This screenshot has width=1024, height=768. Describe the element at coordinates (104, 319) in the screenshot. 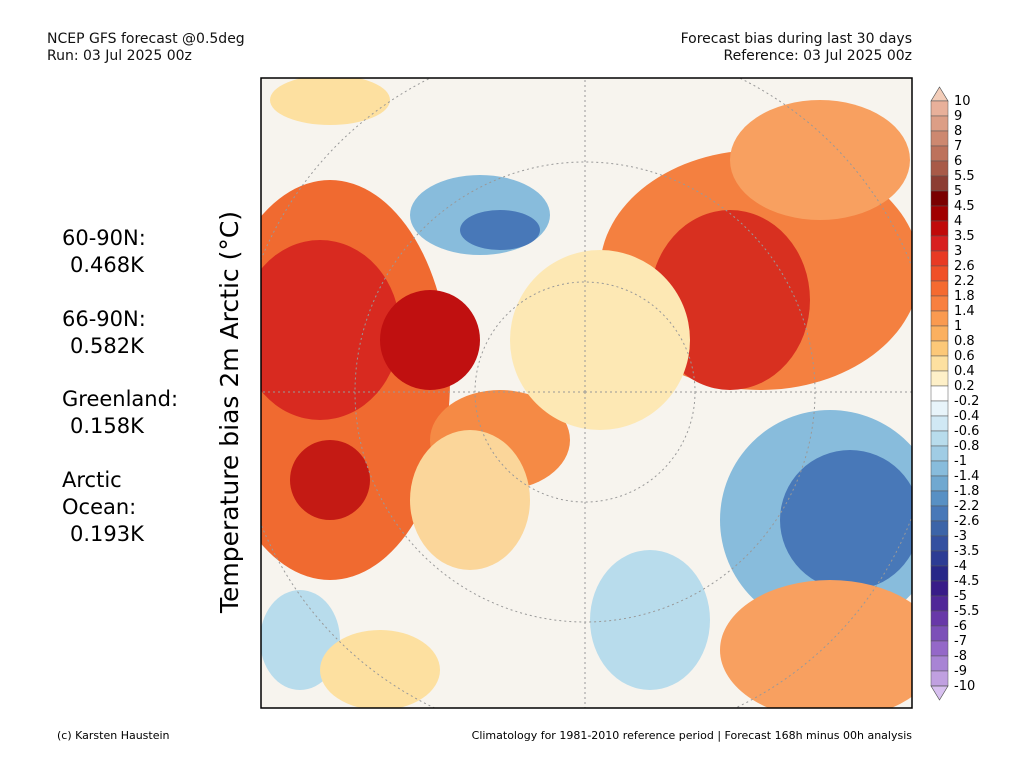

I see `region-label: 66-90N:` at that location.